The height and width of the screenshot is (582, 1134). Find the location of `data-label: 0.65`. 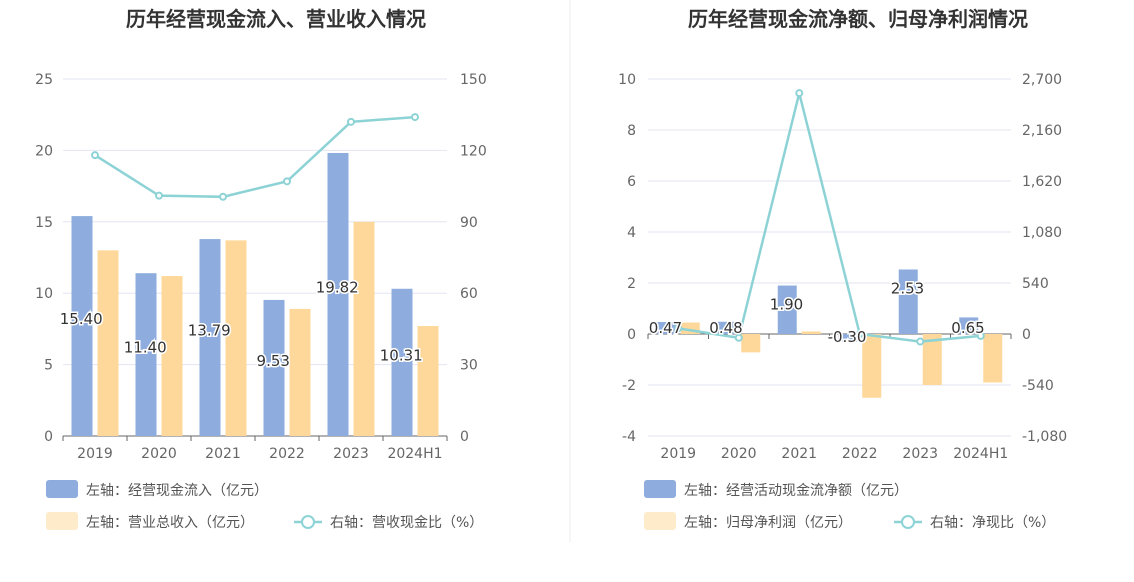

data-label: 0.65 is located at coordinates (967, 328).